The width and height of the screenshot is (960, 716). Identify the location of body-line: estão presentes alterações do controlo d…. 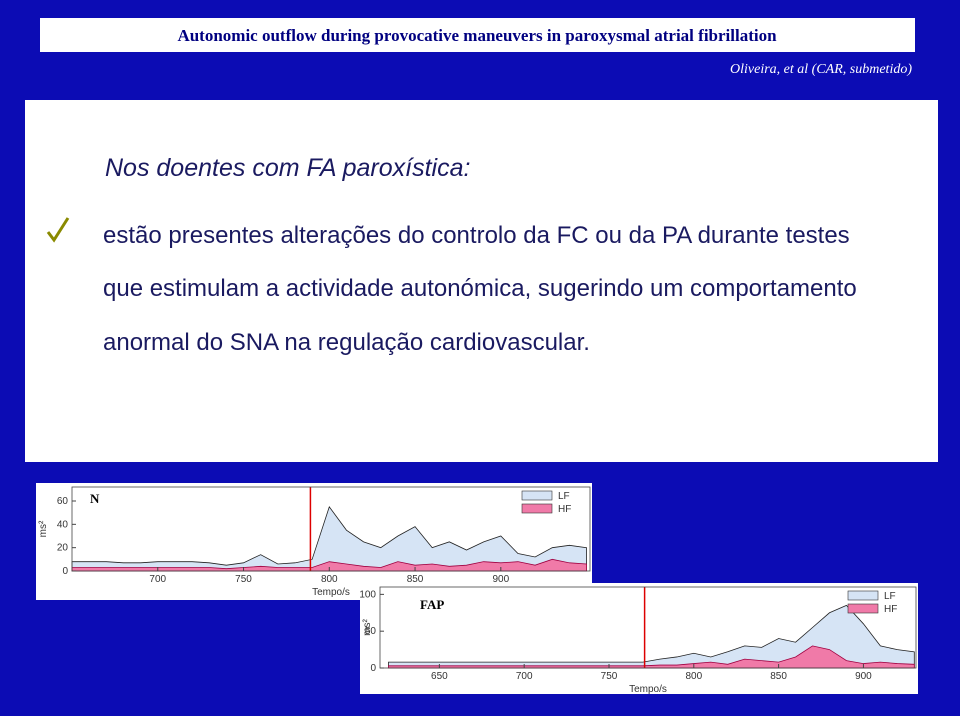
(476, 235).